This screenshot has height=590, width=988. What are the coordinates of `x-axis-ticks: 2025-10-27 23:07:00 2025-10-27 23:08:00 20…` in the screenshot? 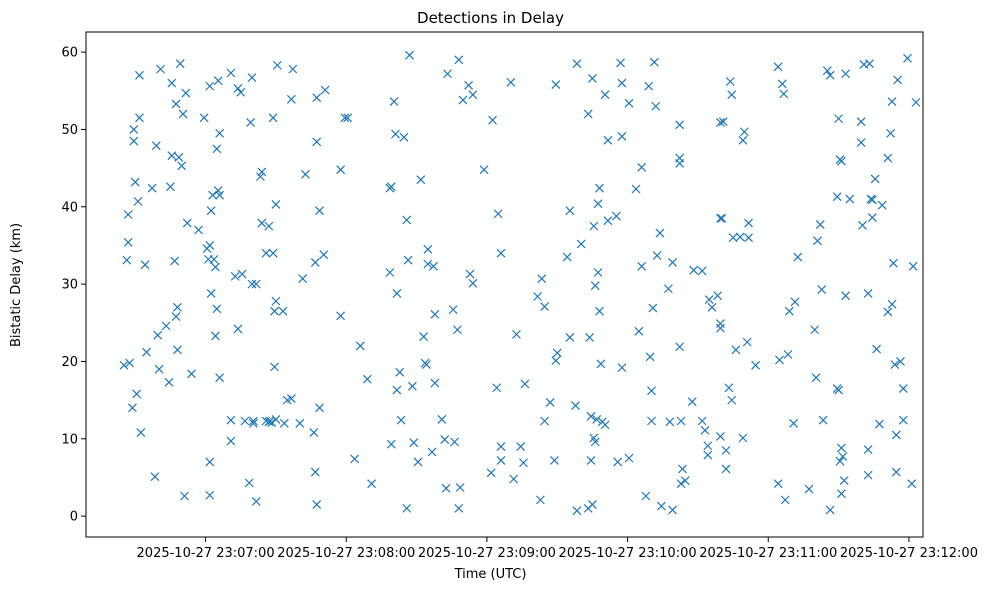 It's located at (557, 549).